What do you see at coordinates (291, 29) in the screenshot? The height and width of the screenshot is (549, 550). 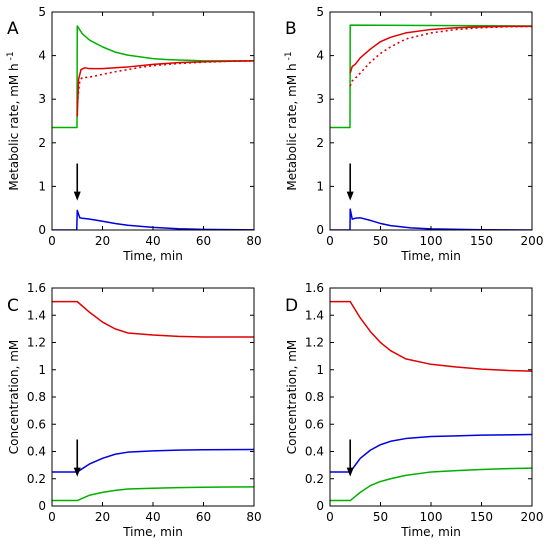 I see `panel-letter: B` at bounding box center [291, 29].